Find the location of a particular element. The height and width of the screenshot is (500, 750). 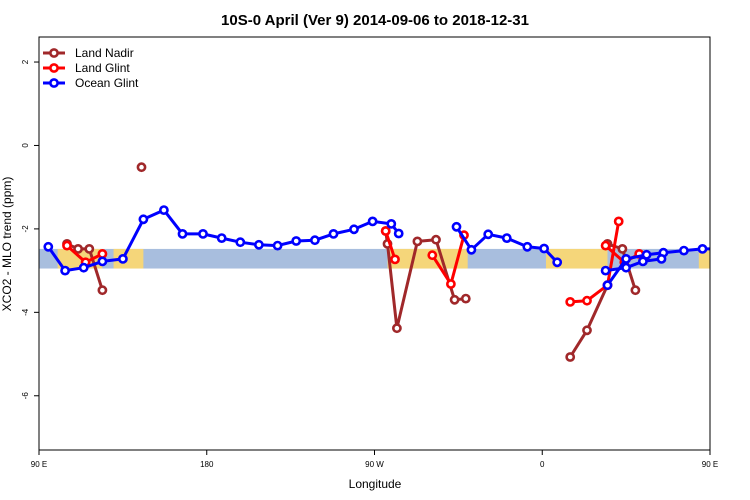

legend-item: Land Glint is located at coordinates (86, 68).